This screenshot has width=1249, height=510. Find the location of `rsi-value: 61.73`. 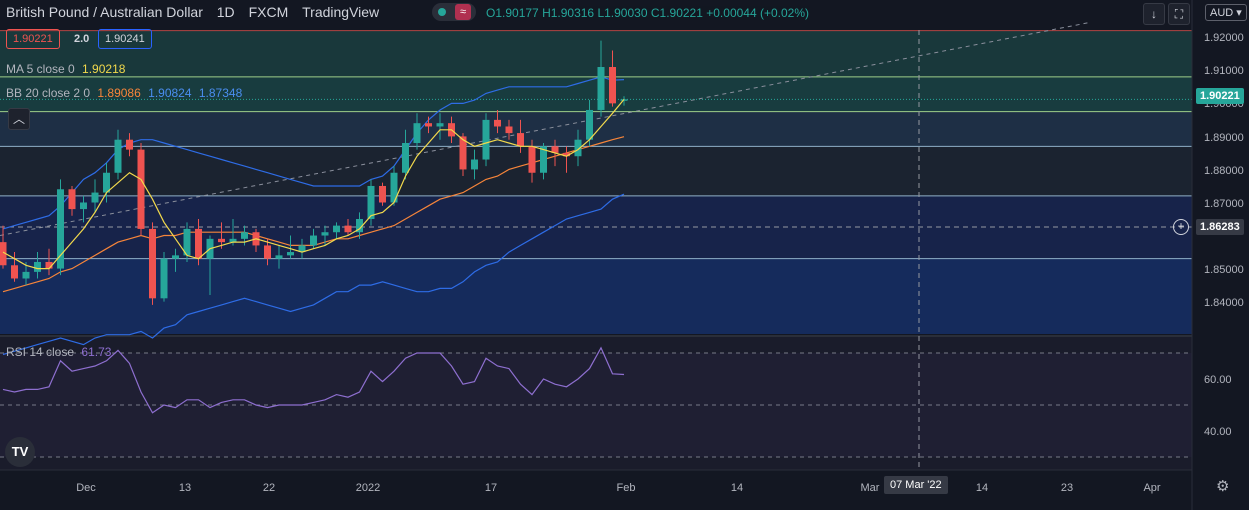

rsi-value: 61.73 is located at coordinates (96, 352).